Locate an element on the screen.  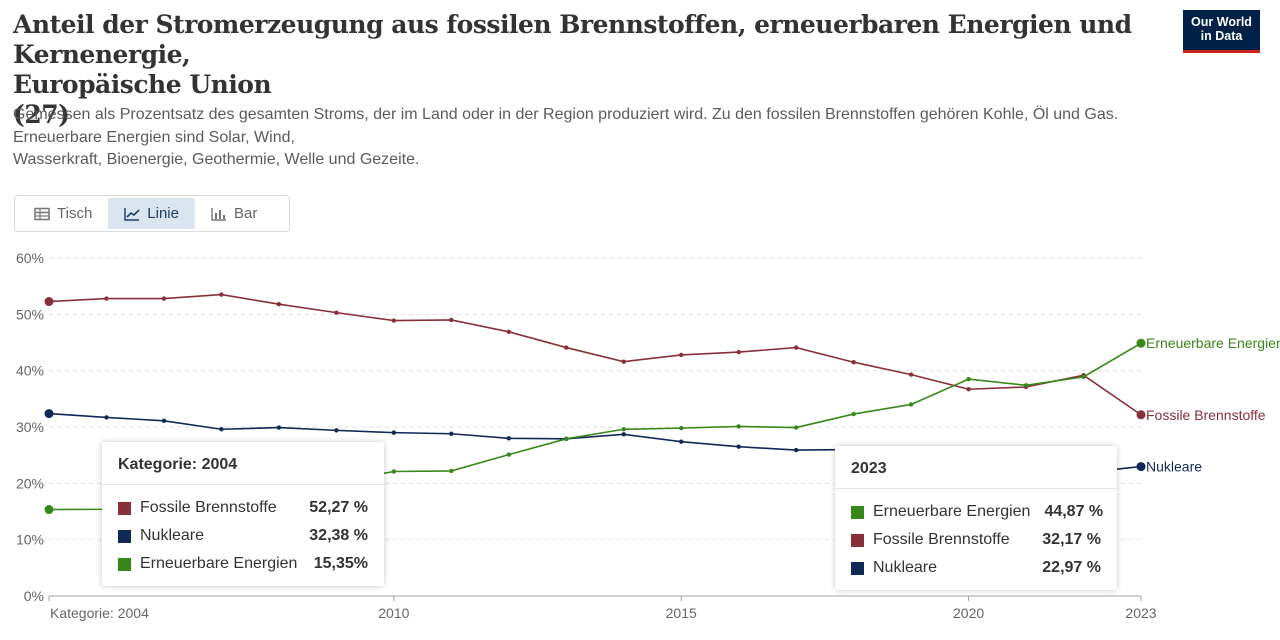
tooltip-title: 2023 is located at coordinates (976, 467).